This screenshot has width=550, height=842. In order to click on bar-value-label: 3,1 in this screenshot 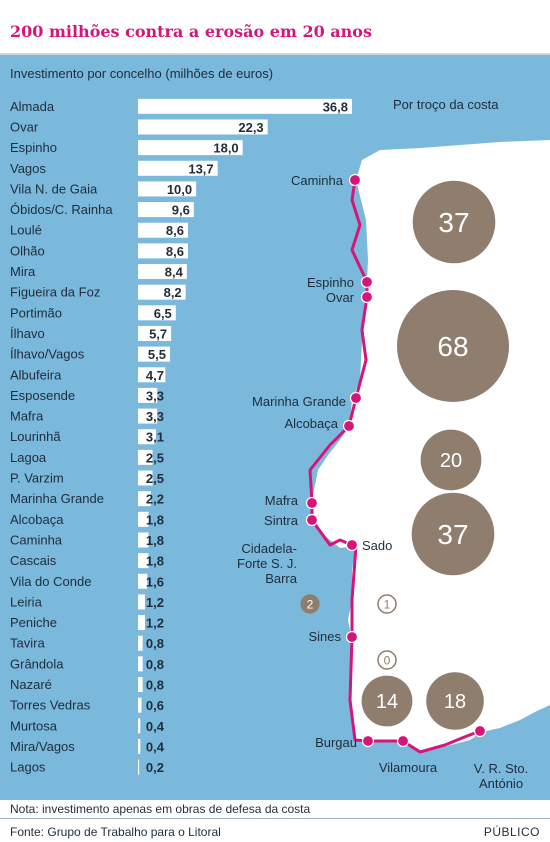, I will do `click(155, 437)`.